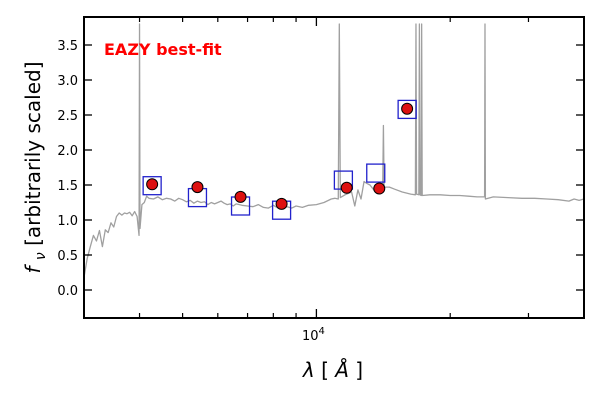  I want to click on y-tick-label-7: 3.5, so click(67, 46).